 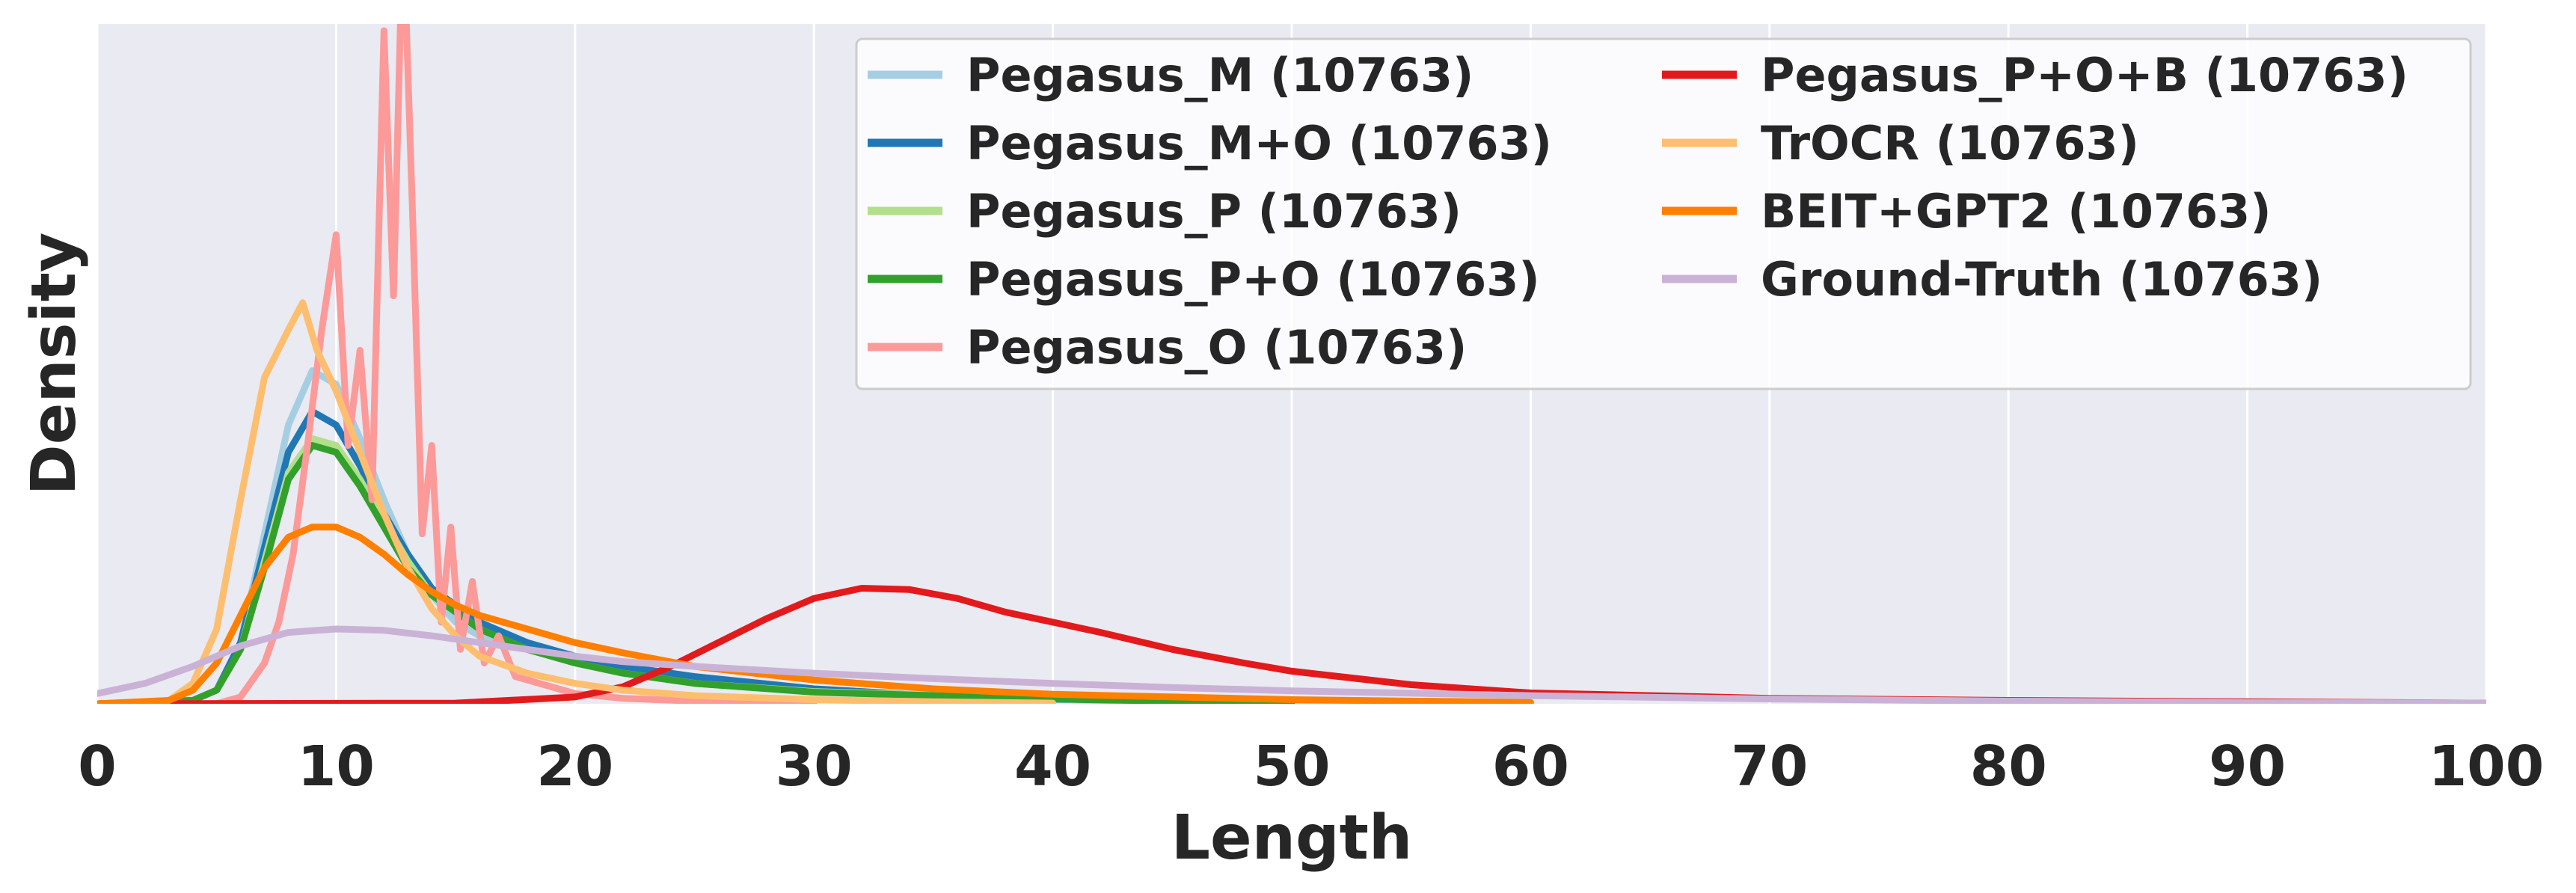 What do you see at coordinates (1253, 279) in the screenshot?
I see `legend-entry: Pegasus_P+O (10763)` at bounding box center [1253, 279].